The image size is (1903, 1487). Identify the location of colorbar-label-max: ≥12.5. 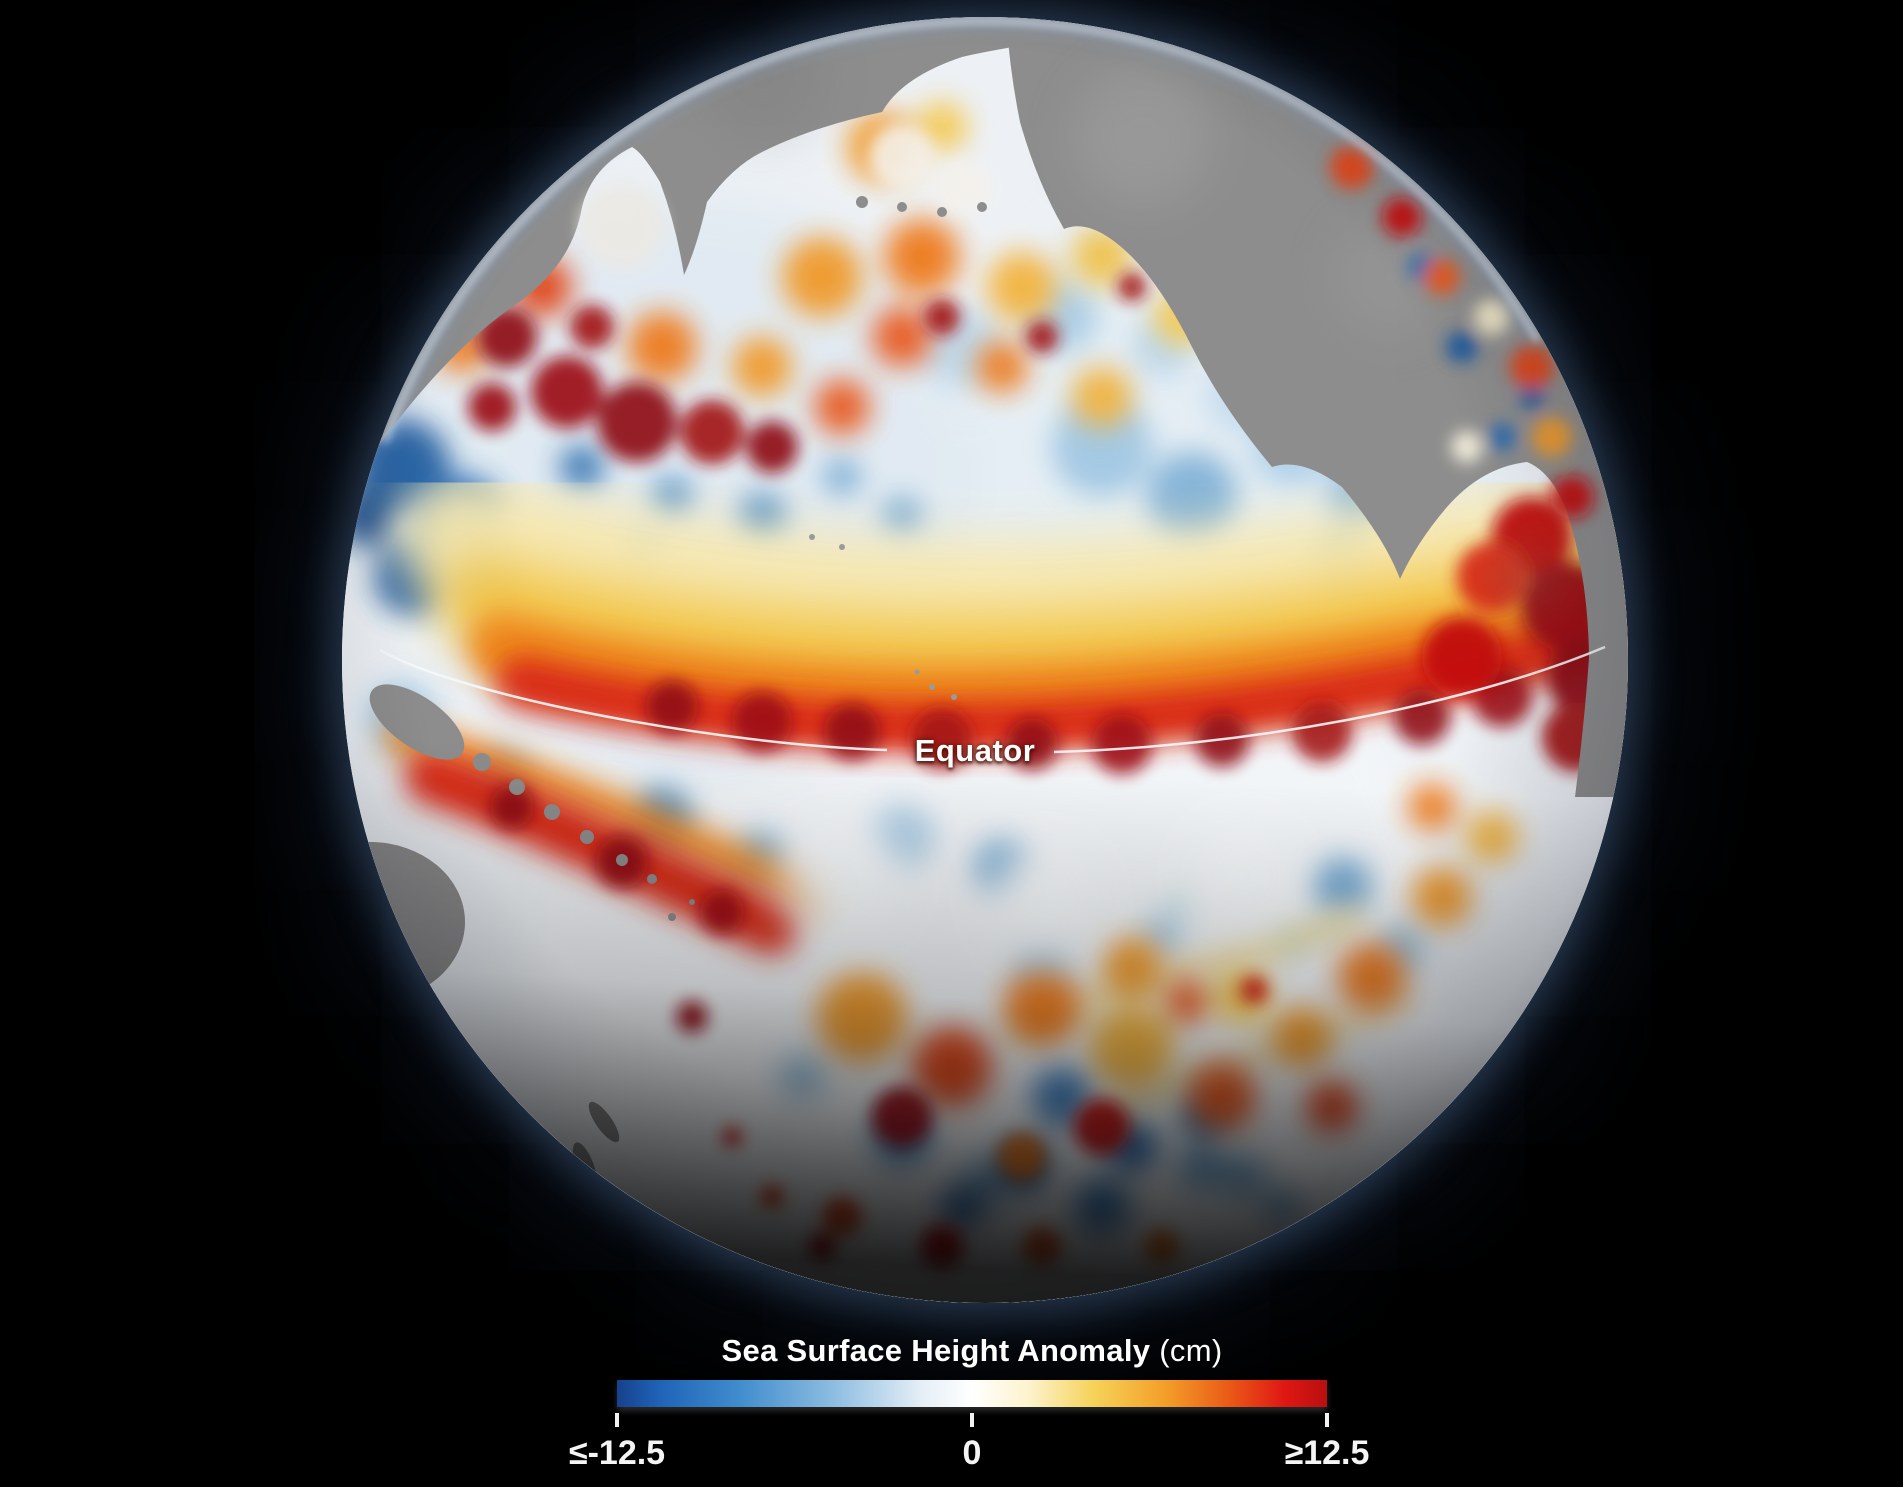
(1327, 1453).